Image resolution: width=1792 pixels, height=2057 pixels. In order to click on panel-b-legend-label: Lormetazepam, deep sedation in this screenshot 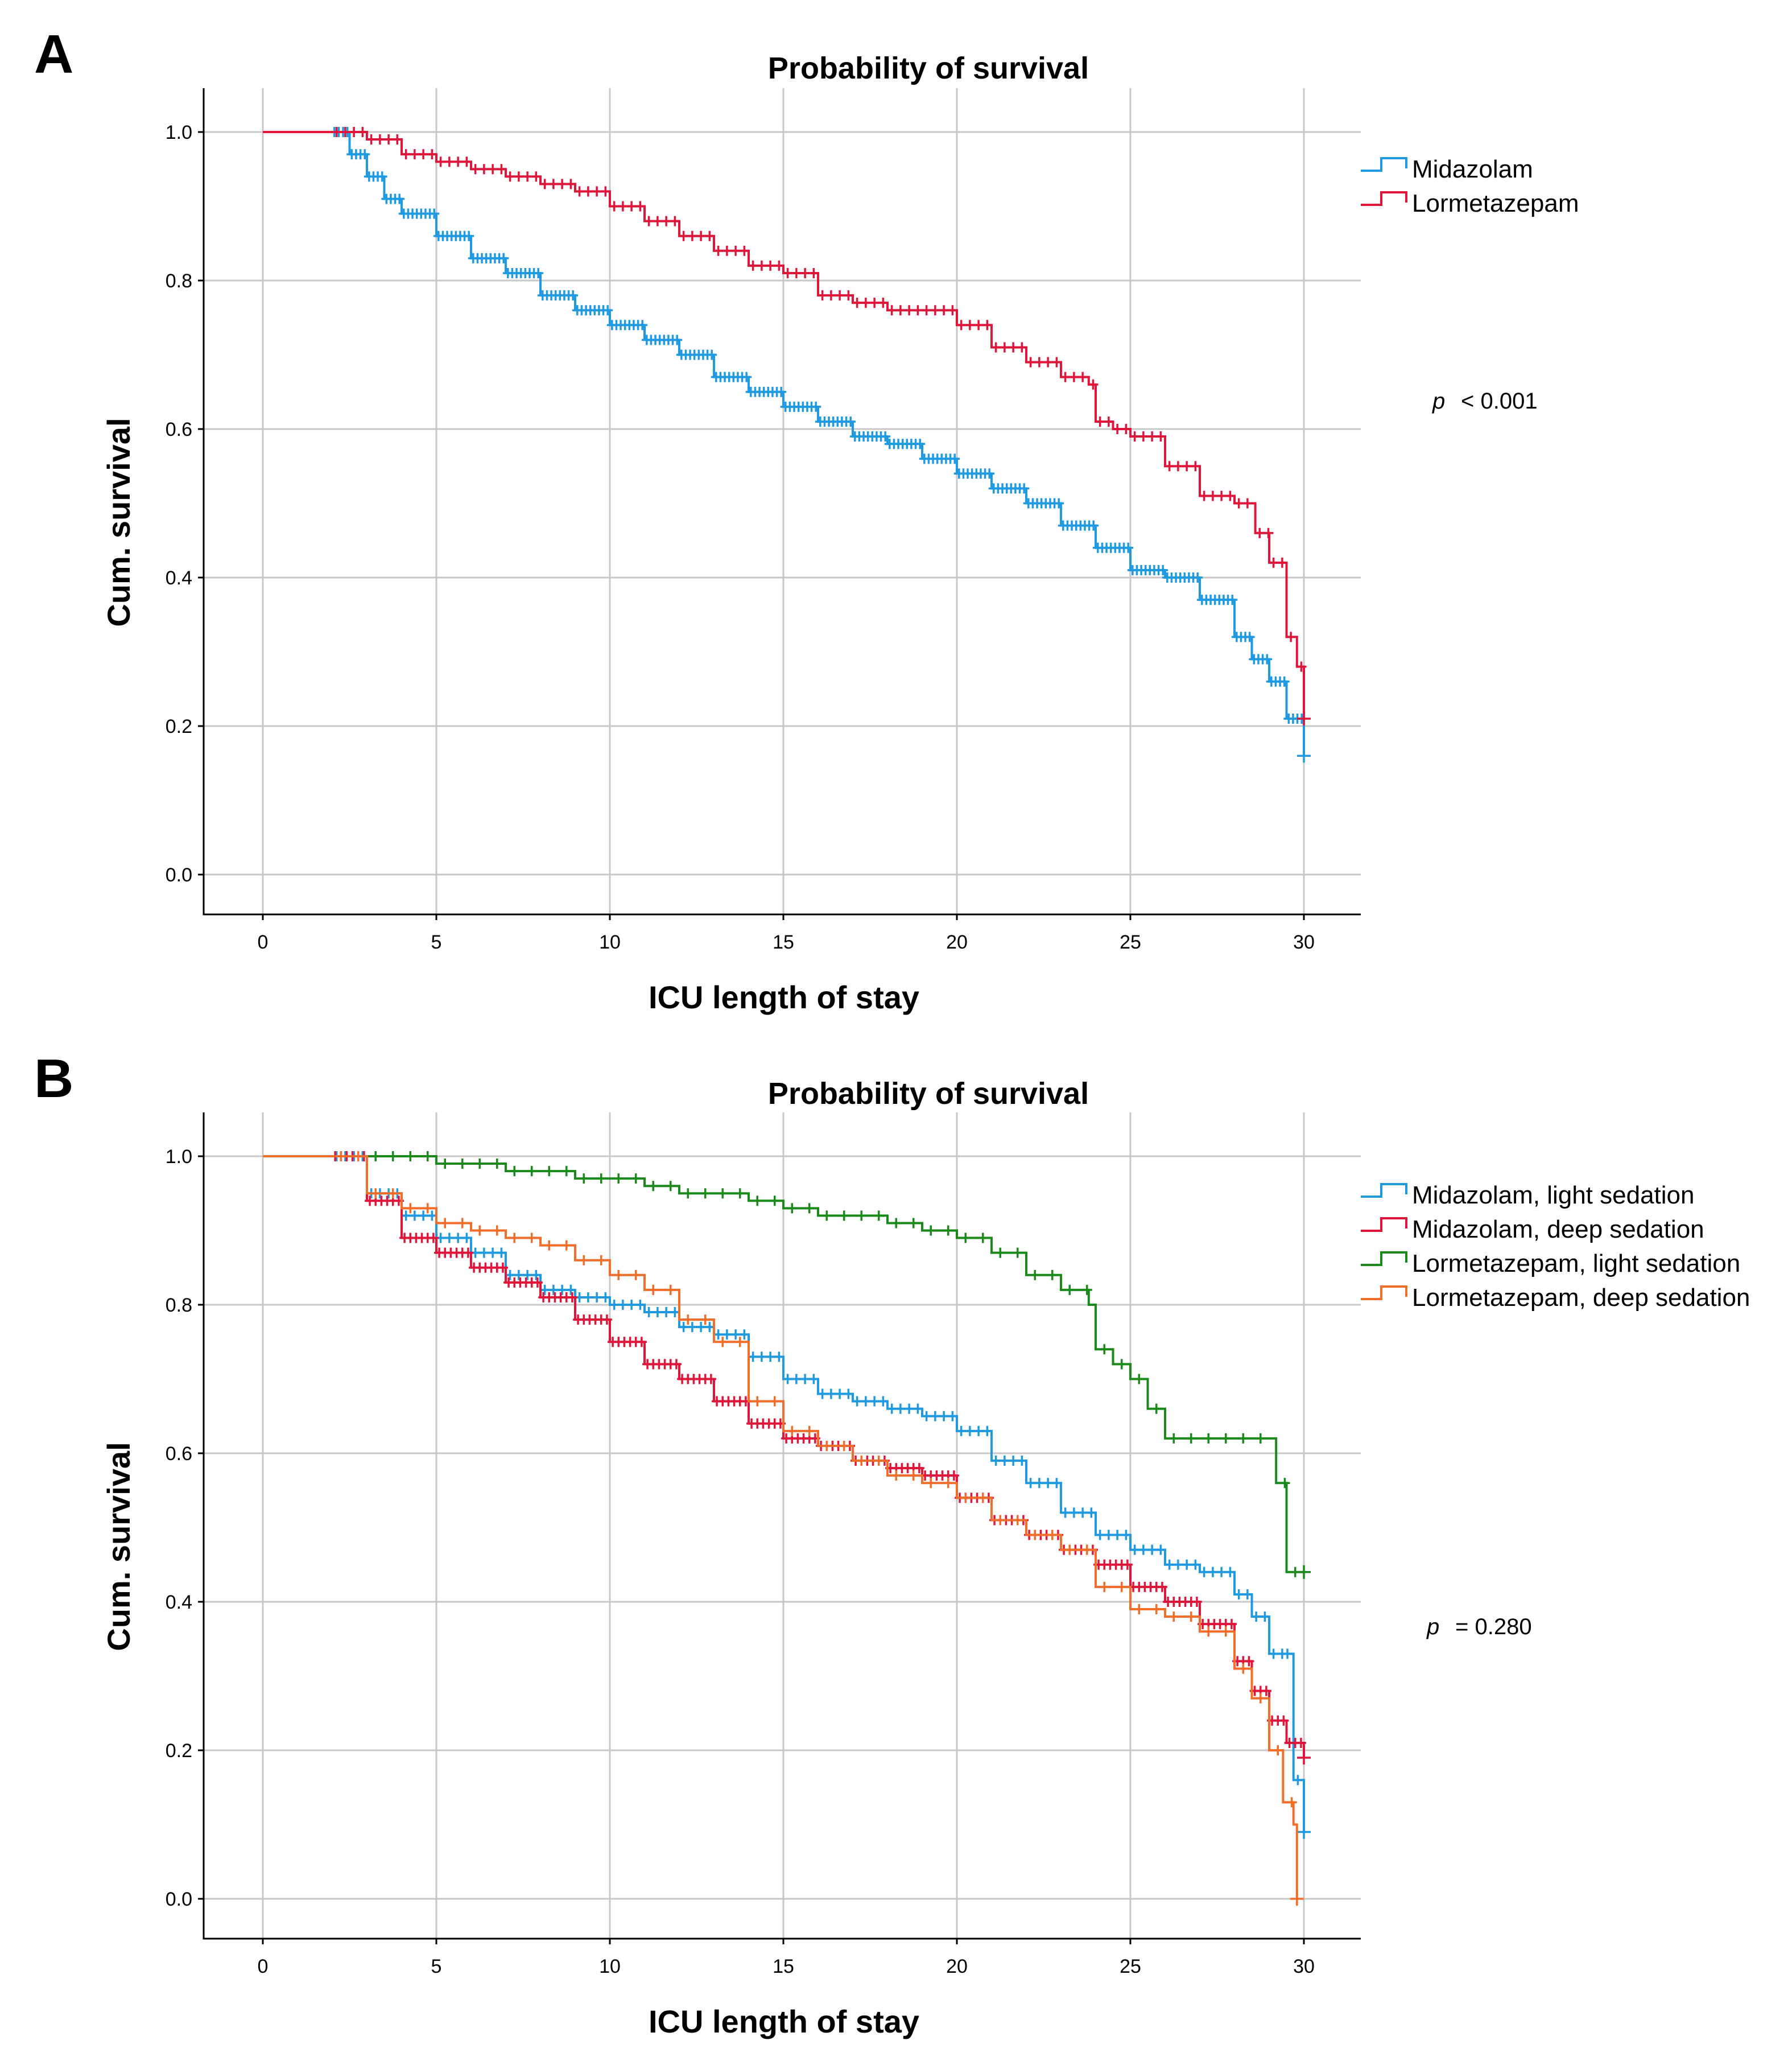, I will do `click(1581, 1298)`.